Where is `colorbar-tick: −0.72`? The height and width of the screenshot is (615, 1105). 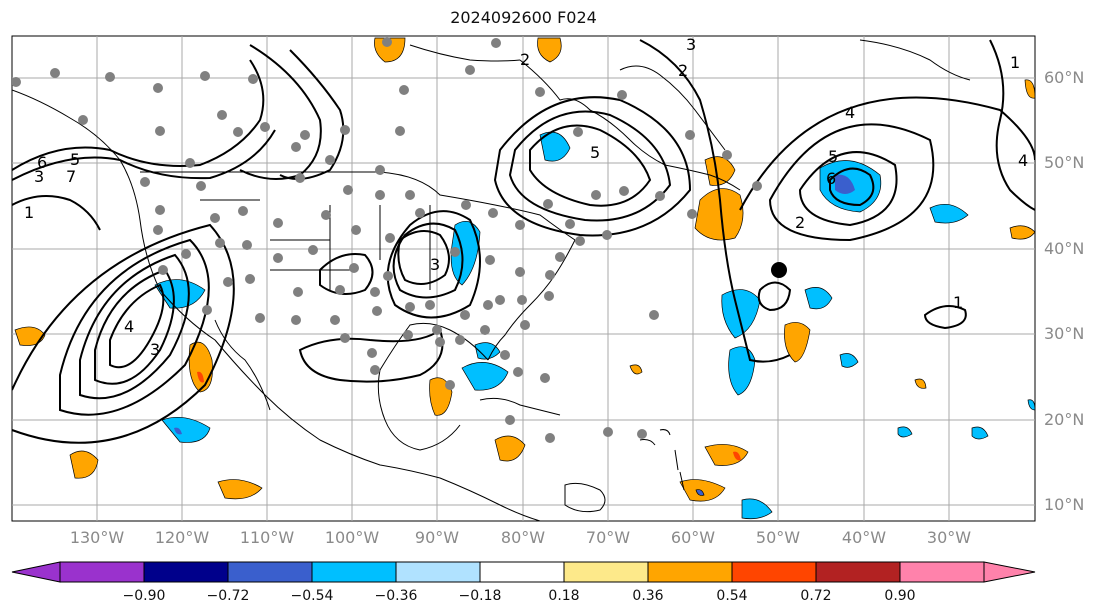
colorbar-tick: −0.72 is located at coordinates (228, 596).